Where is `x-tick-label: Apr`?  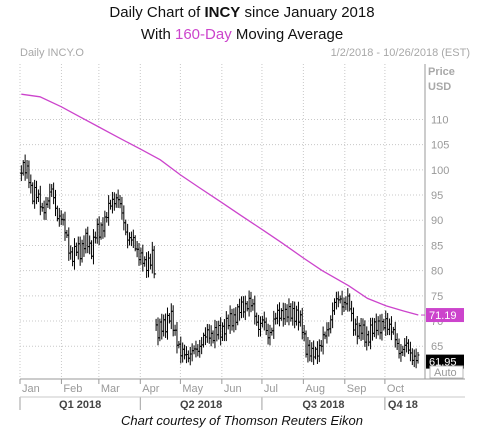 x-tick-label: Apr is located at coordinates (150, 389).